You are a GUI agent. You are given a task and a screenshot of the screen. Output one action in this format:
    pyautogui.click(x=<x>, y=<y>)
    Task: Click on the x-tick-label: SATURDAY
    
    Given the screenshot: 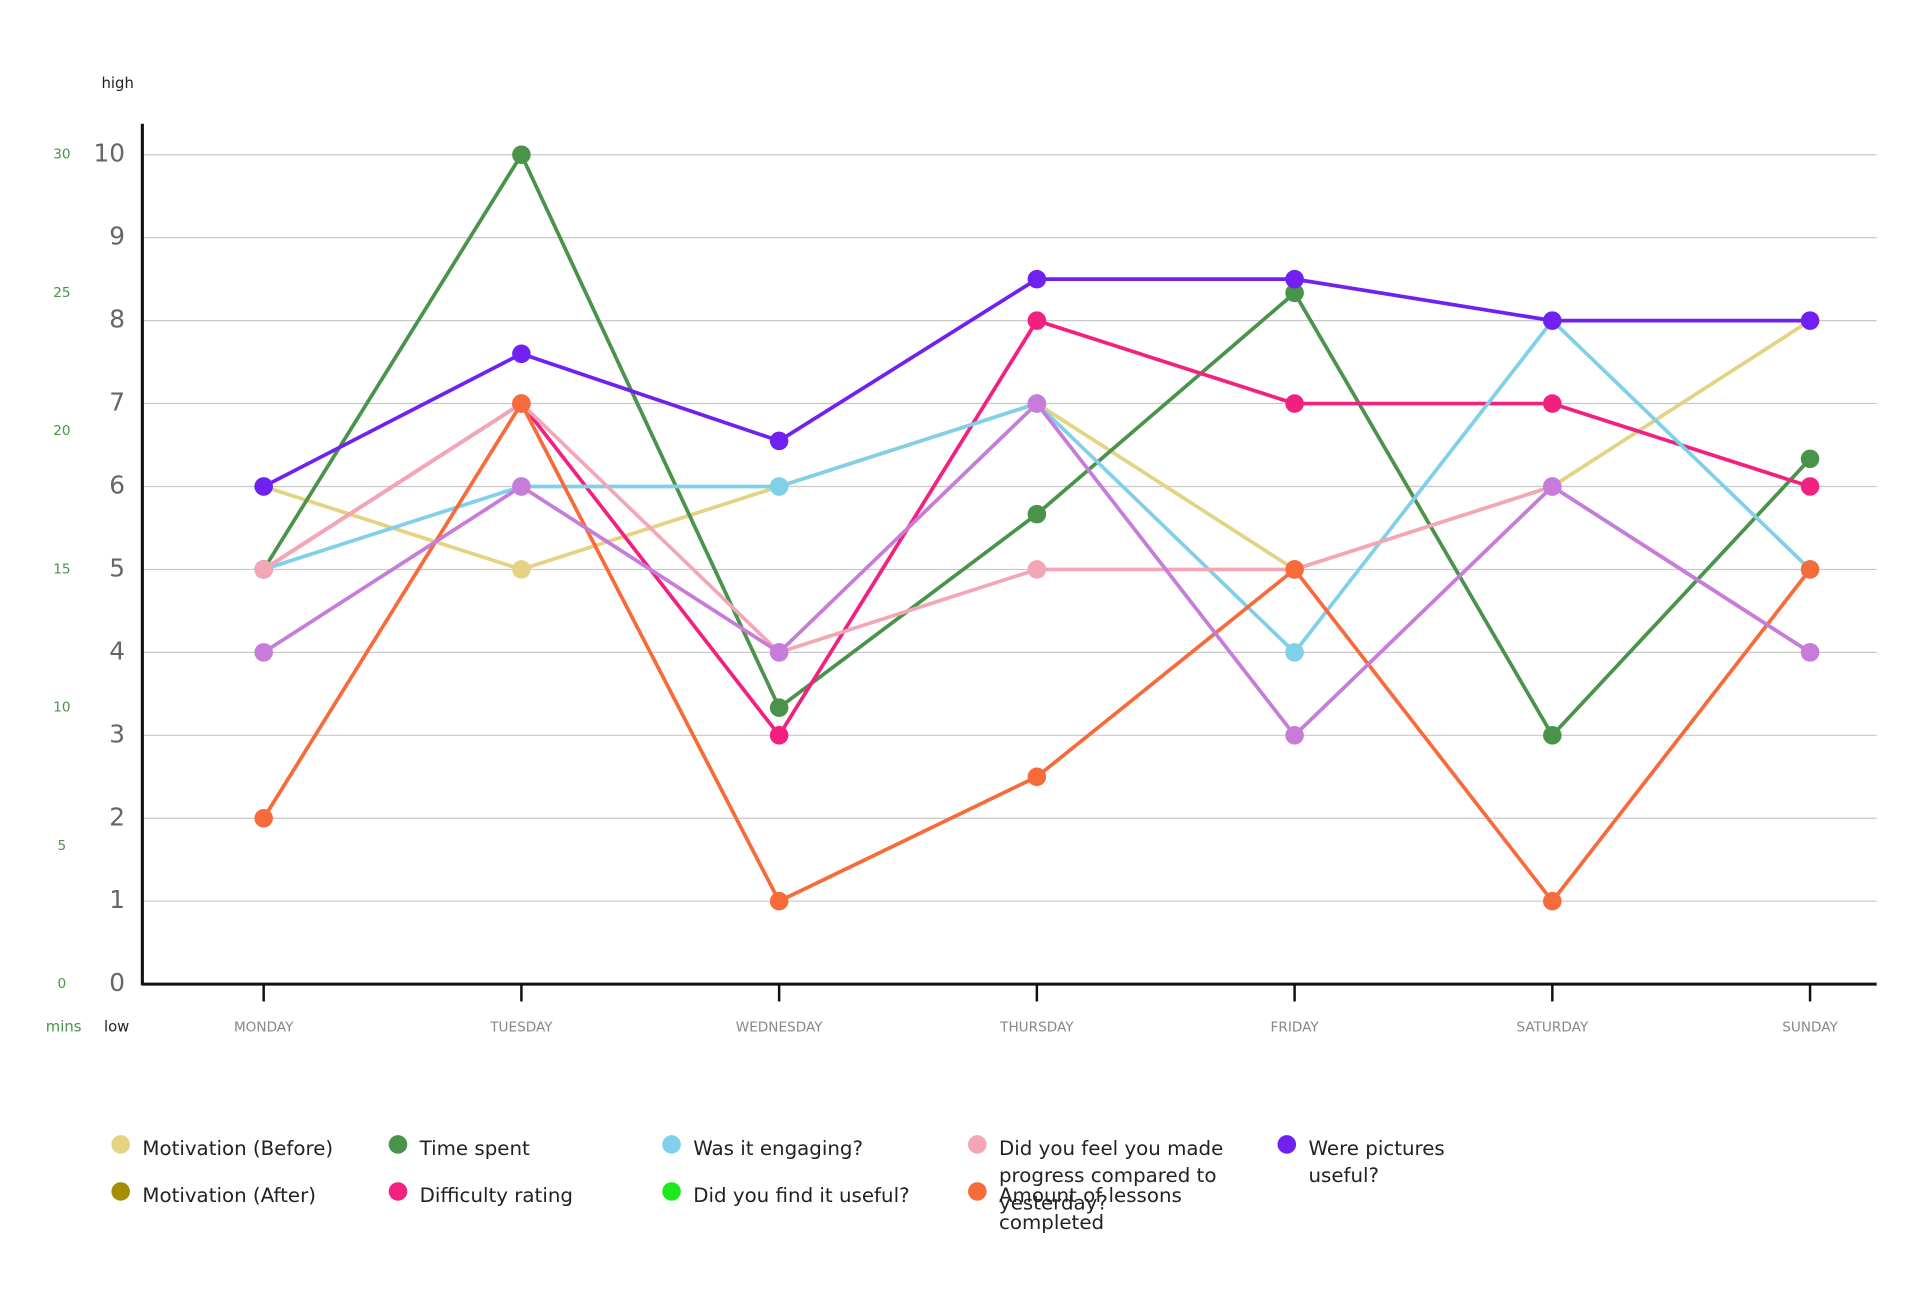 What is the action you would take?
    pyautogui.click(x=1552, y=1027)
    